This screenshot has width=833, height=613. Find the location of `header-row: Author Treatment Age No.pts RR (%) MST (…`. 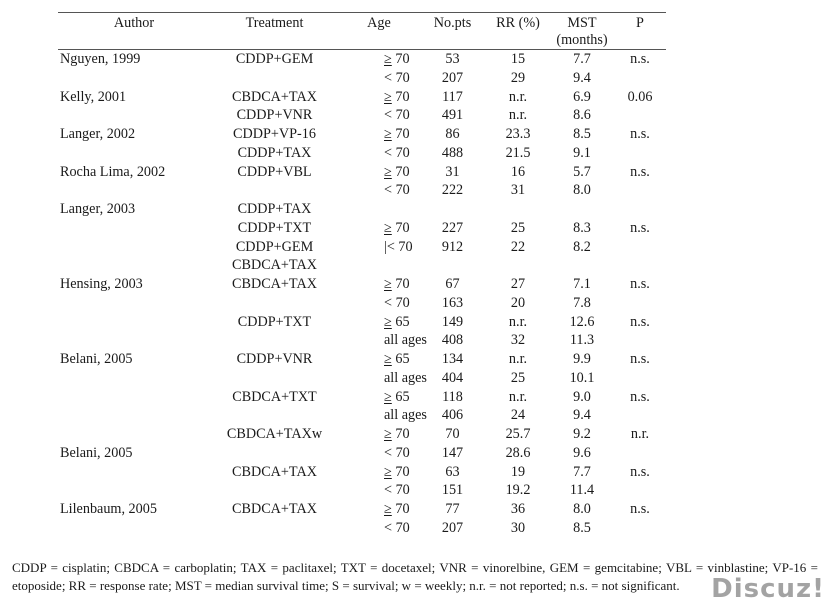

header-row: Author Treatment Age No.pts RR (%) MST (… is located at coordinates (362, 32).